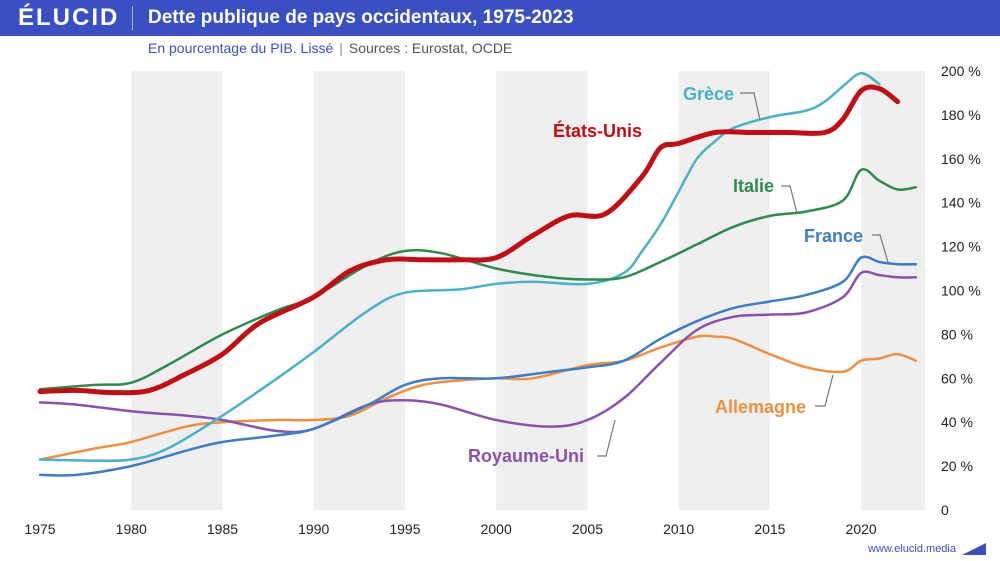 Image resolution: width=1000 pixels, height=561 pixels. I want to click on x-axis-ticks: 1975 1980 1985 1990 1995 2000 2005 2010 2015 2020, so click(450, 529).